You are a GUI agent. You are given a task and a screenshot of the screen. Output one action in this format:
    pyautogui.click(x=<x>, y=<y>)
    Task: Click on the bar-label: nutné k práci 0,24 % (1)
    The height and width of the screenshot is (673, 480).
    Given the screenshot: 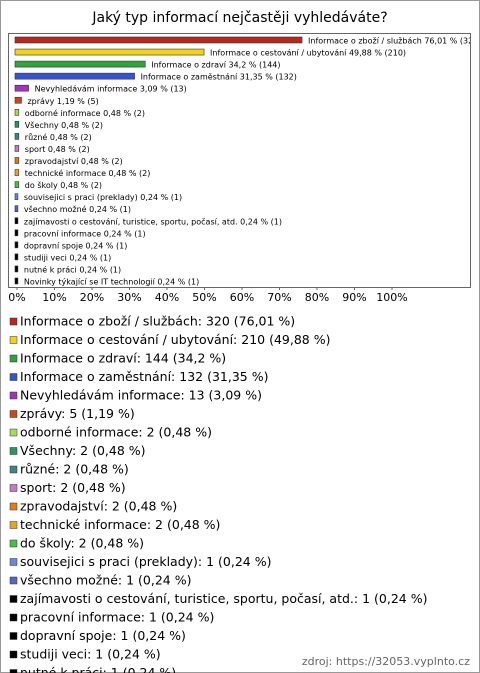 What is the action you would take?
    pyautogui.click(x=72, y=269)
    